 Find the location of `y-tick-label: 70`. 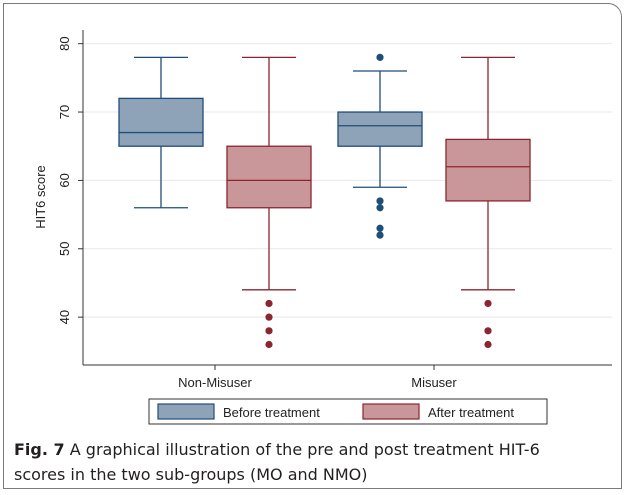

y-tick-label: 70 is located at coordinates (64, 112).